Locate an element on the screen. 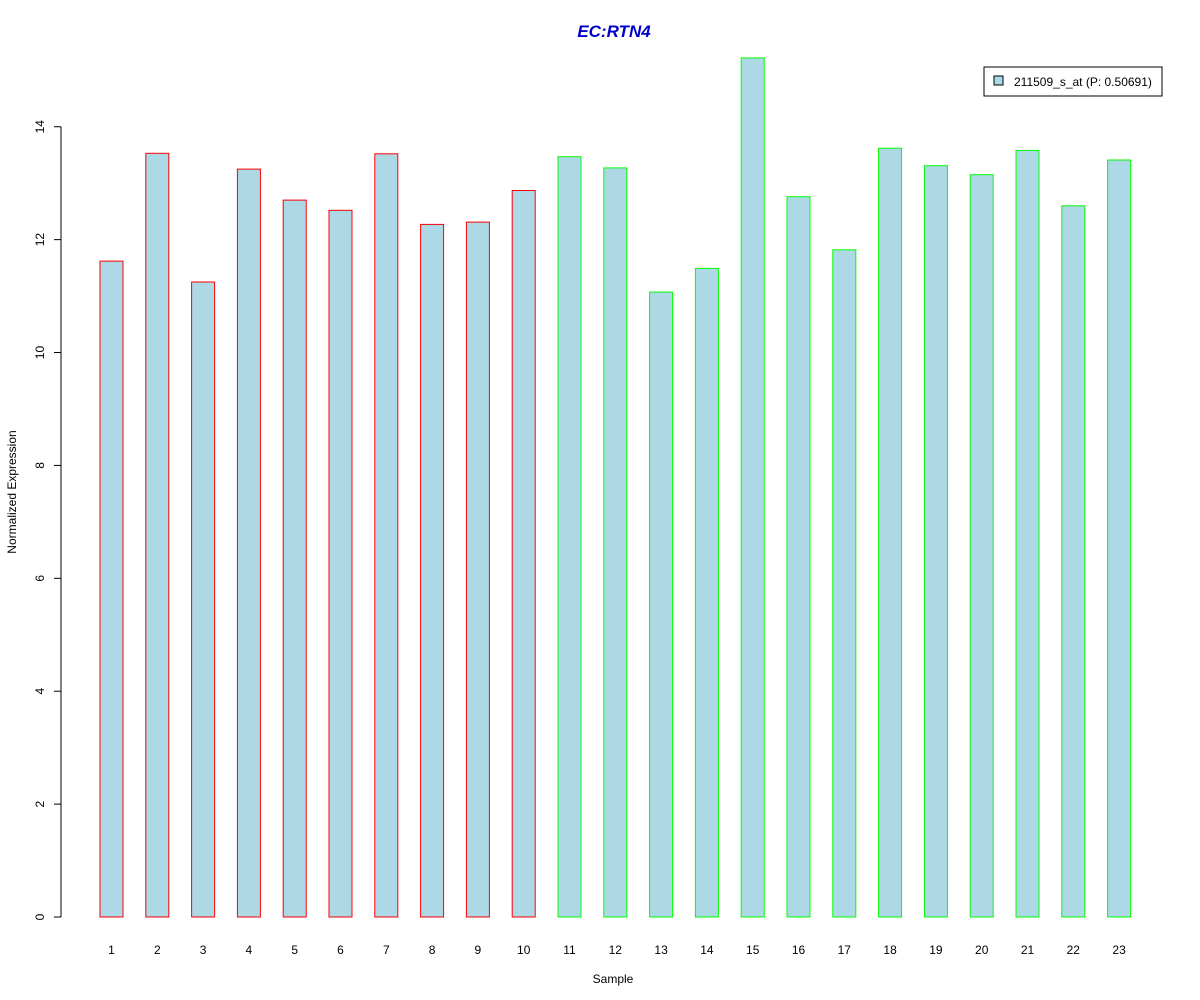 Image resolution: width=1200 pixels, height=1000 pixels. y-tick-label: 4 is located at coordinates (40, 691).